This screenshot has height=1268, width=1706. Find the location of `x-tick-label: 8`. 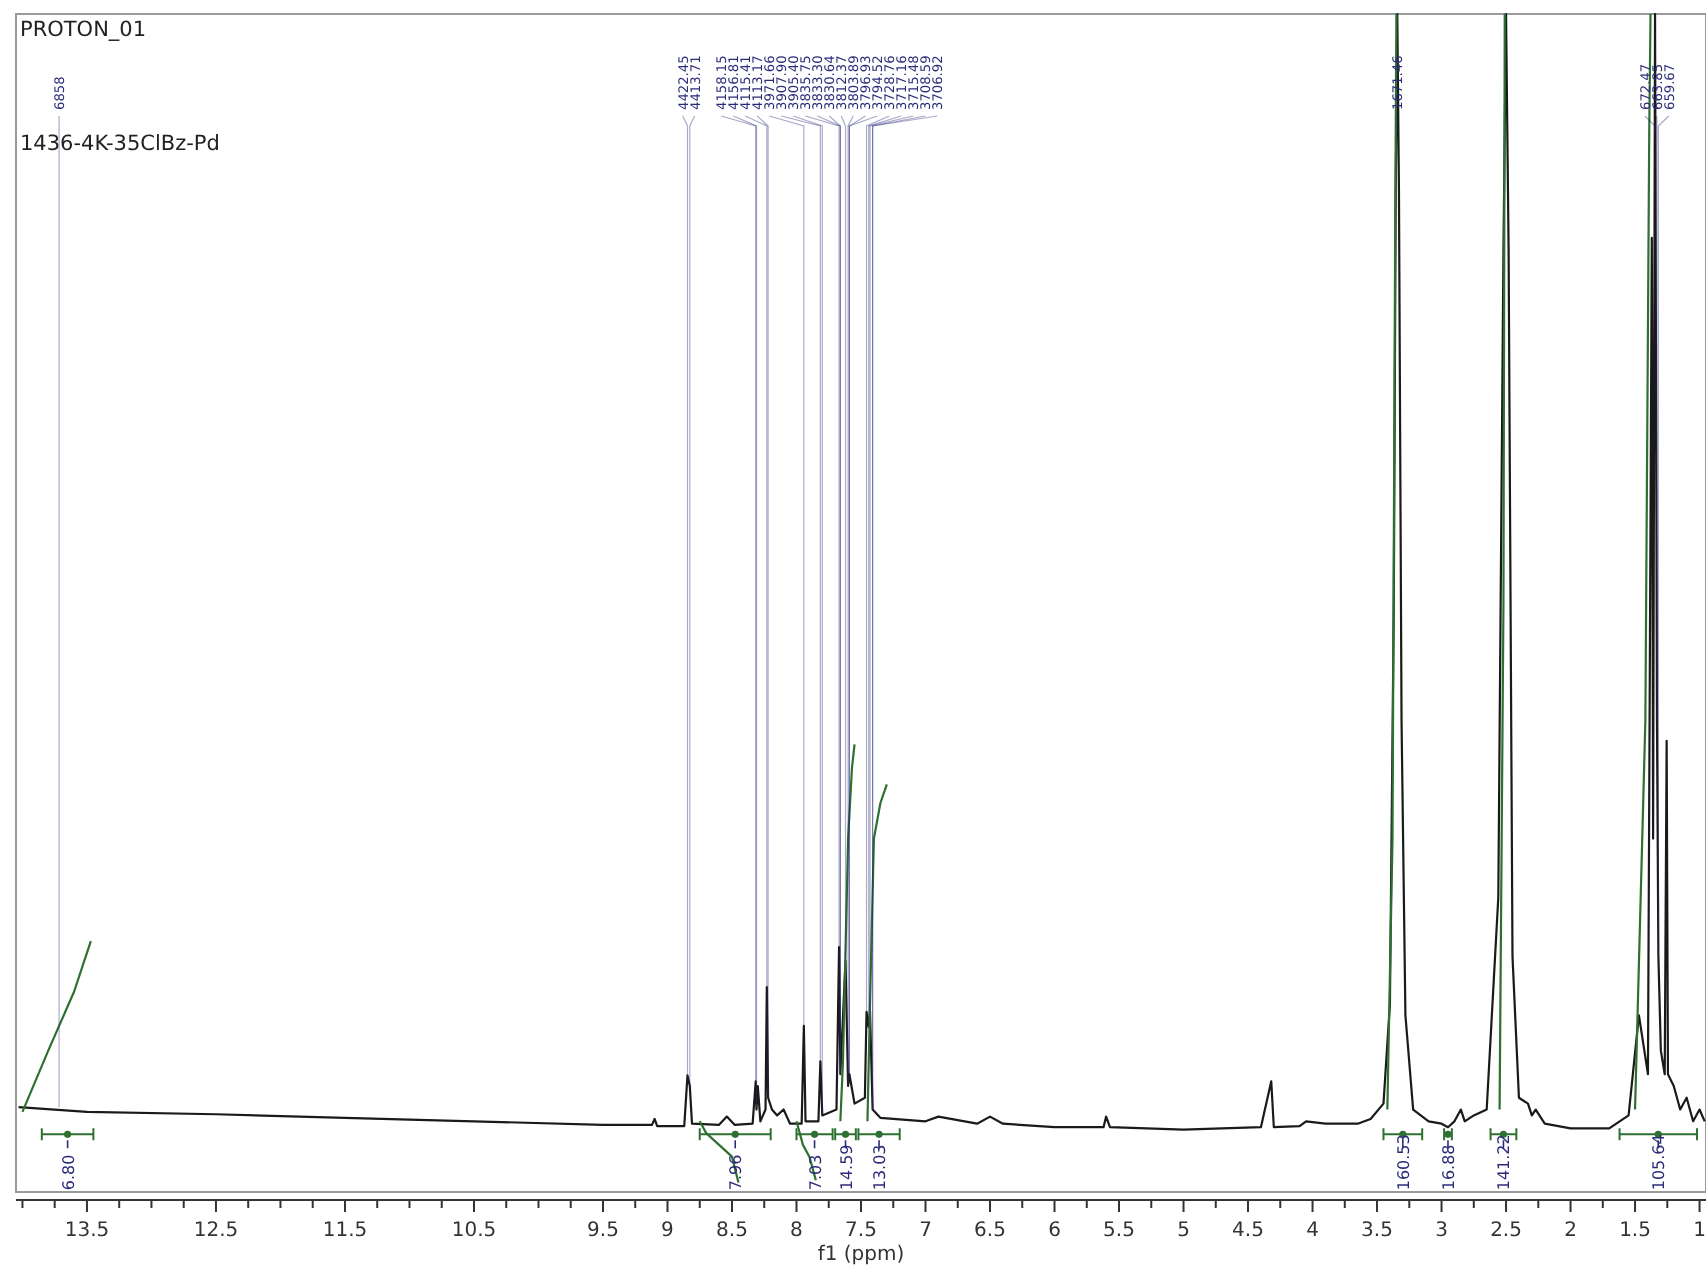

x-tick-label: 8 is located at coordinates (796, 1231).